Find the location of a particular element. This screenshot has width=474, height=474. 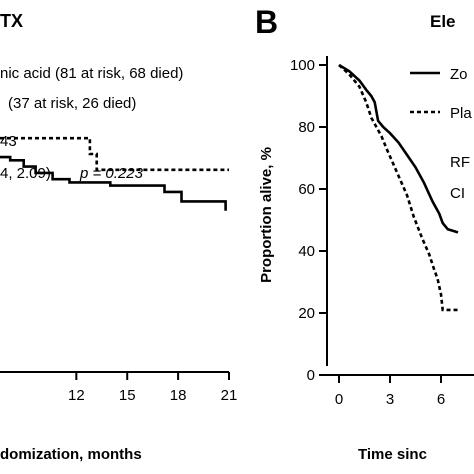

panel-a-stat-line-1: 43 is located at coordinates (8, 141).